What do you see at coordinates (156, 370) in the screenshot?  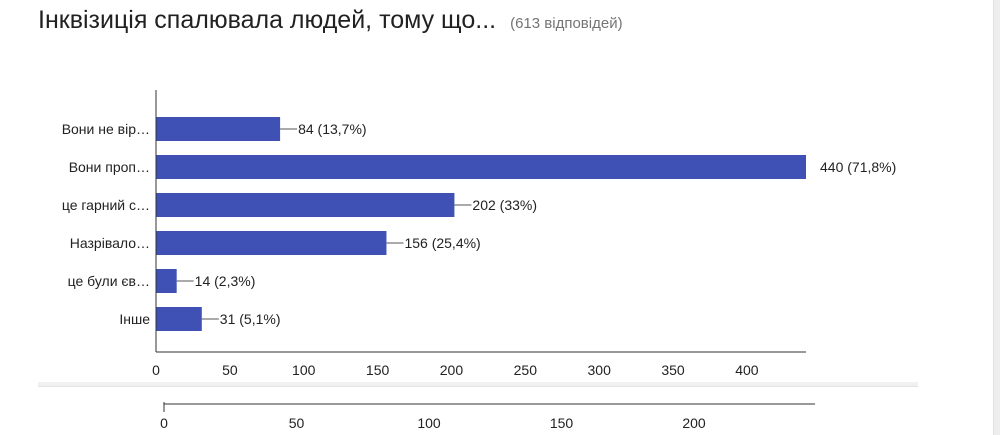 I see `x-tick-label: 0` at bounding box center [156, 370].